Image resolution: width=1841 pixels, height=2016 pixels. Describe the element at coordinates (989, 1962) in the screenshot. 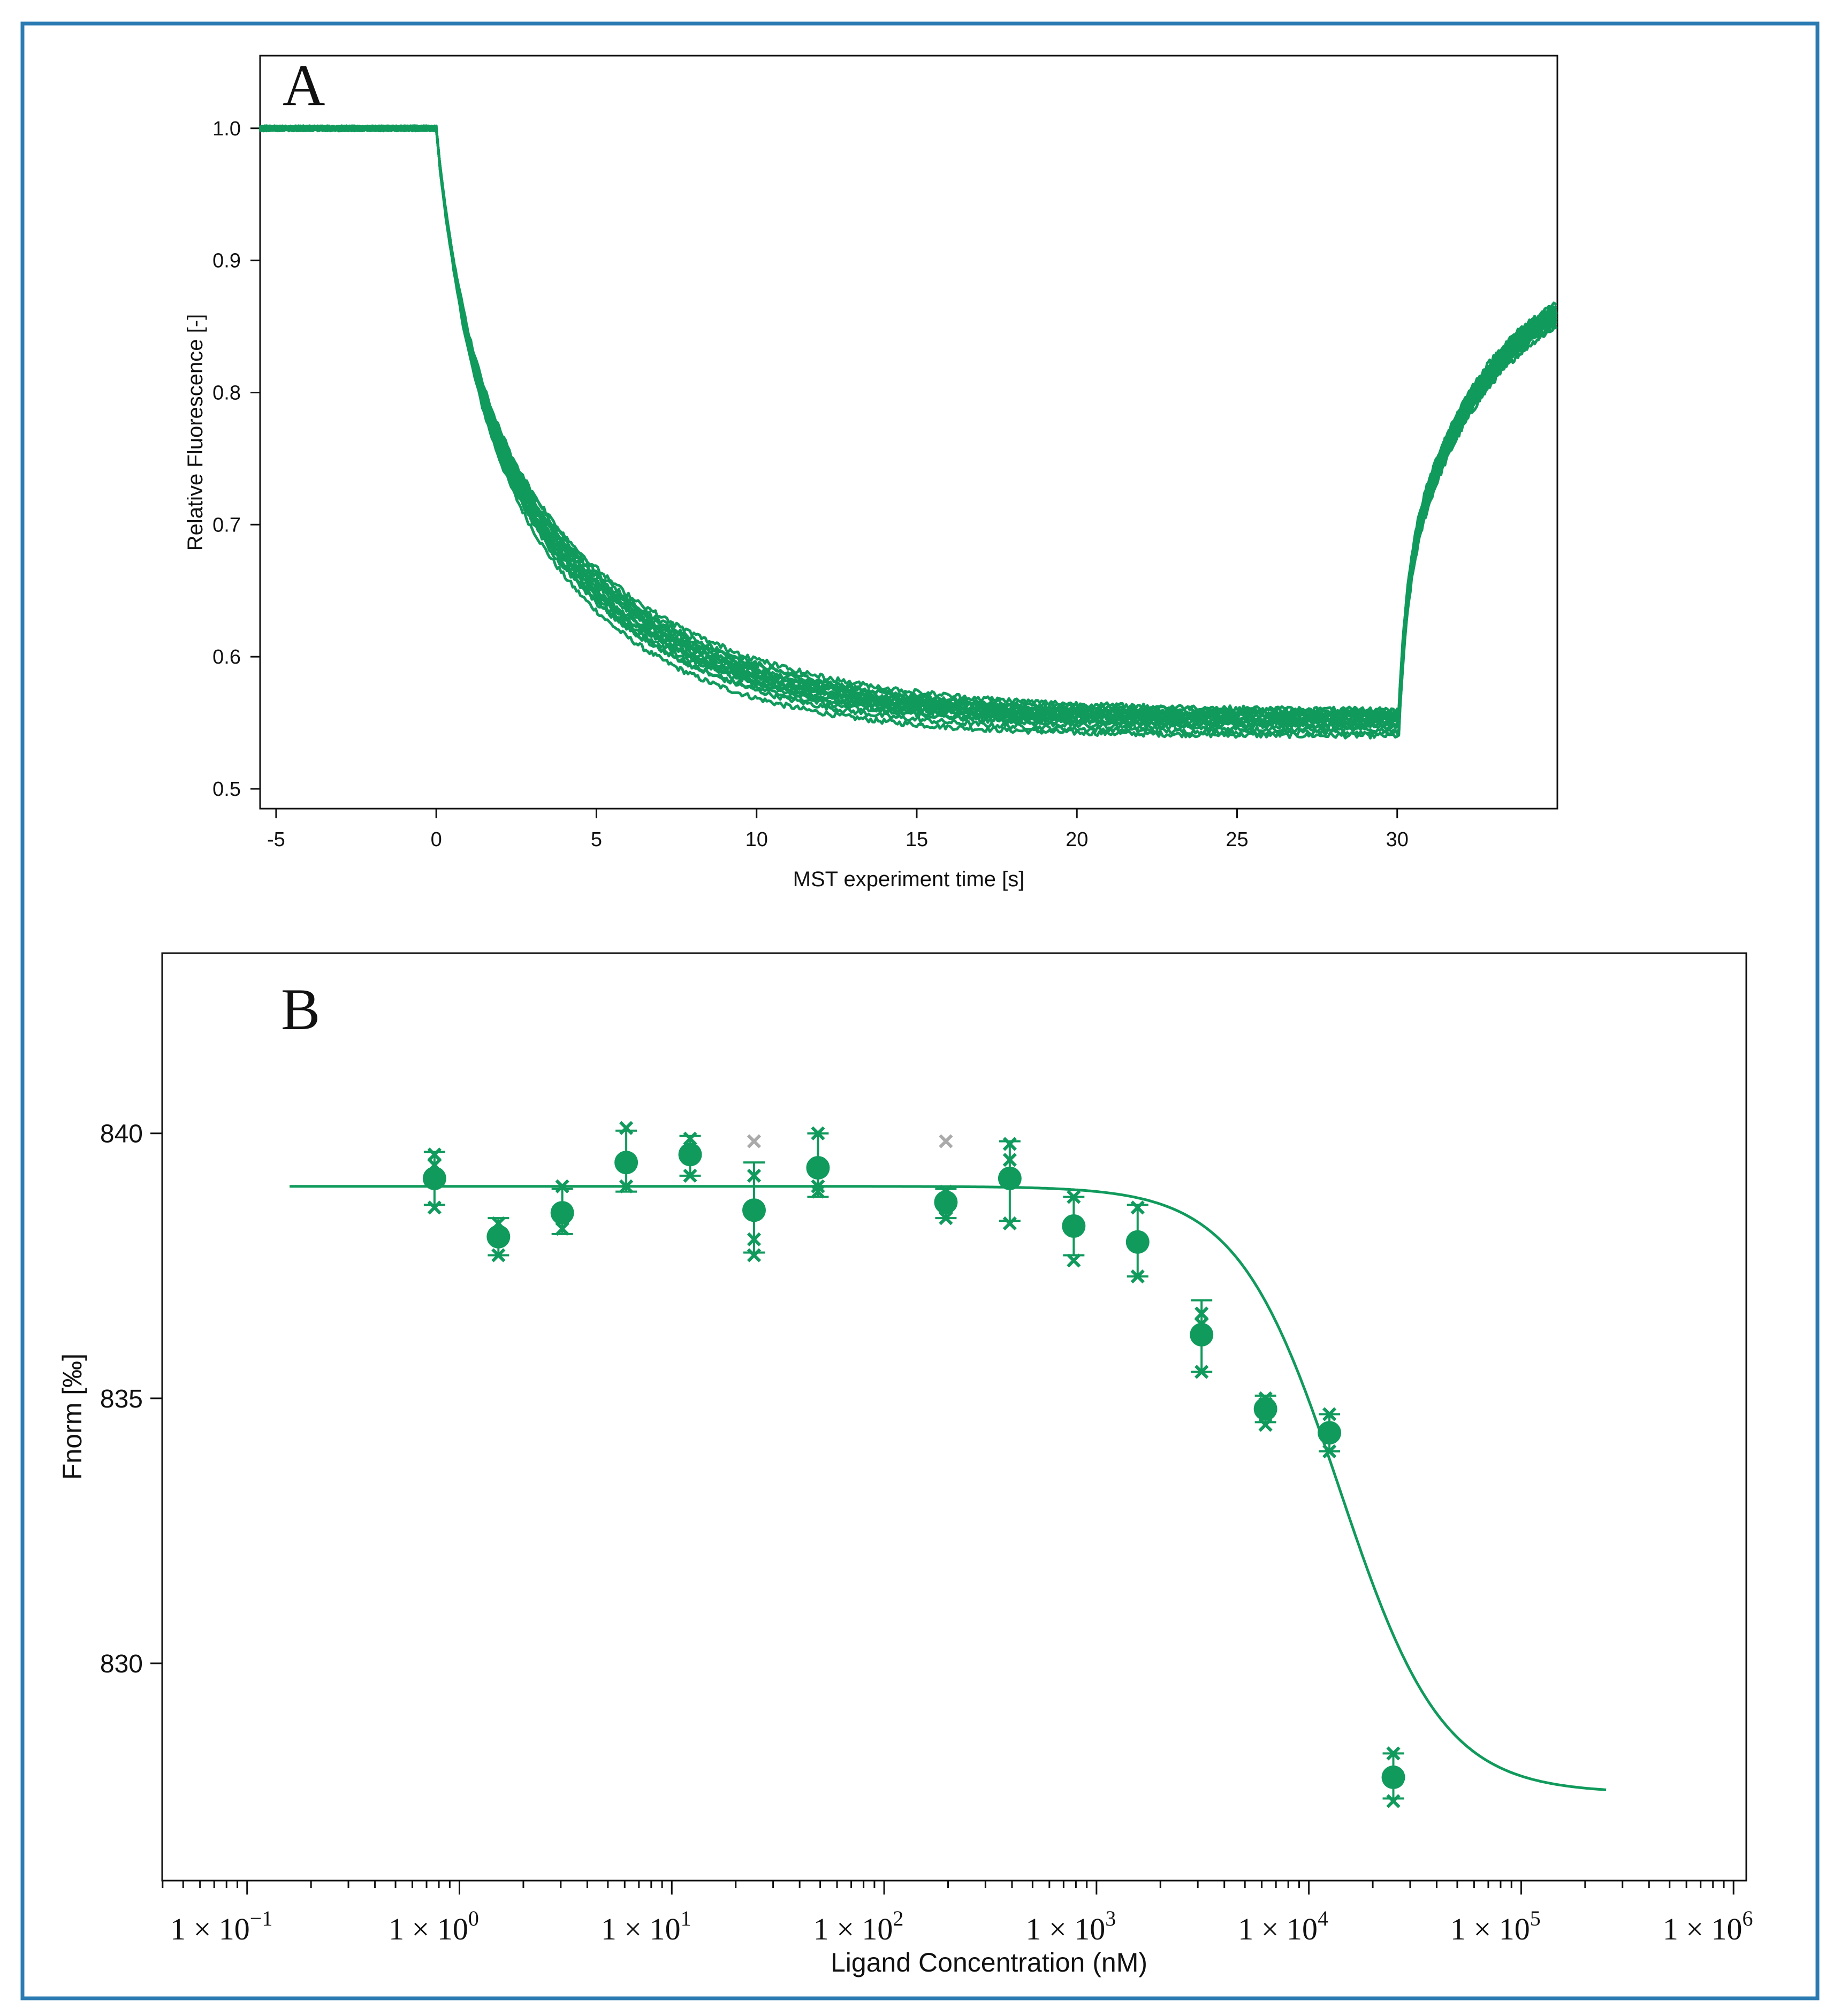

I see `panel-b-x-axis-label: Ligand Concentration (nM)` at that location.